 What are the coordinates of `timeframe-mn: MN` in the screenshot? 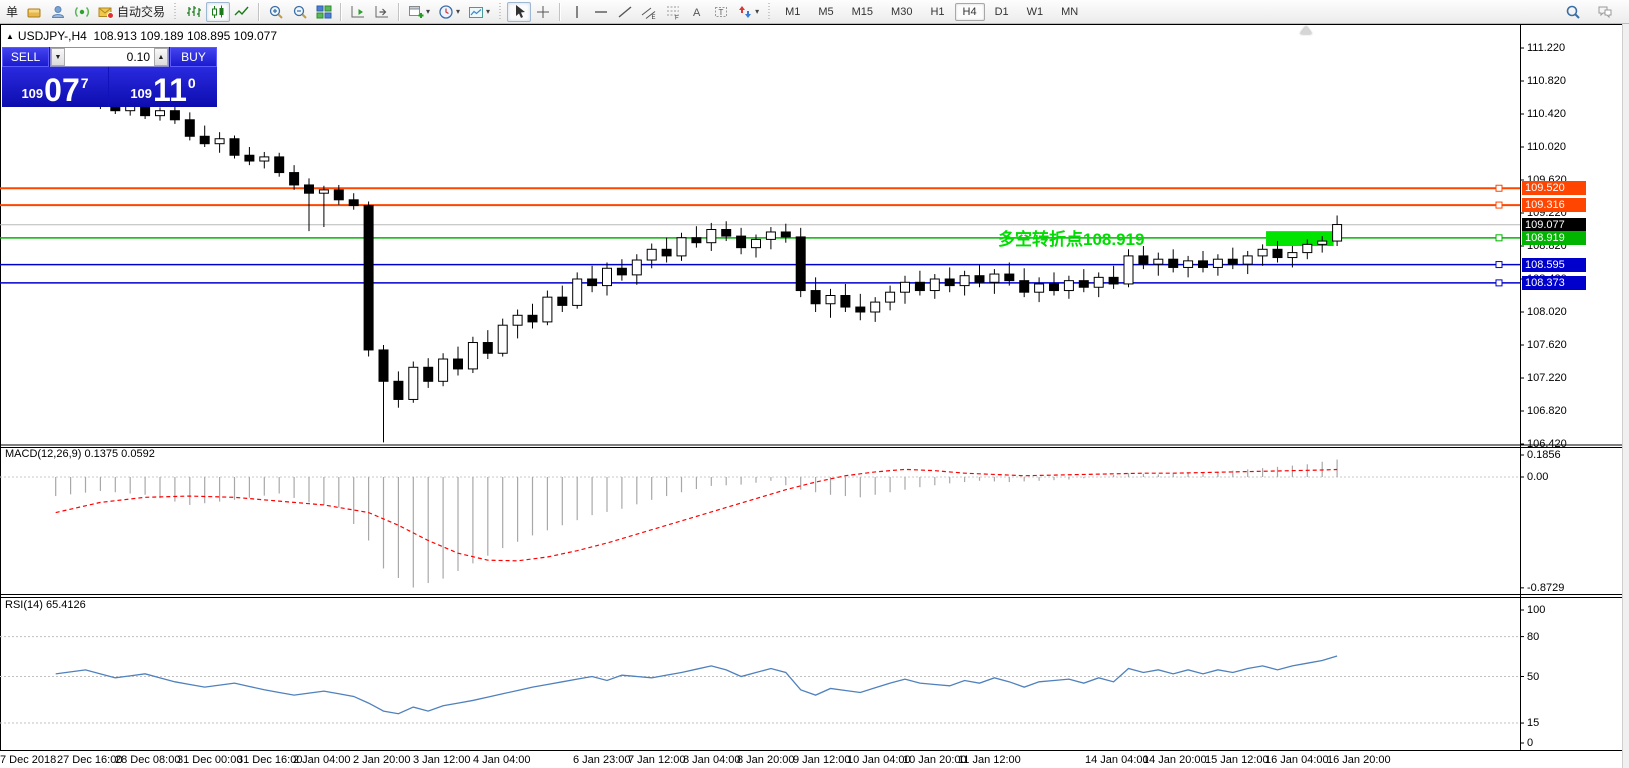 It's located at (1070, 11).